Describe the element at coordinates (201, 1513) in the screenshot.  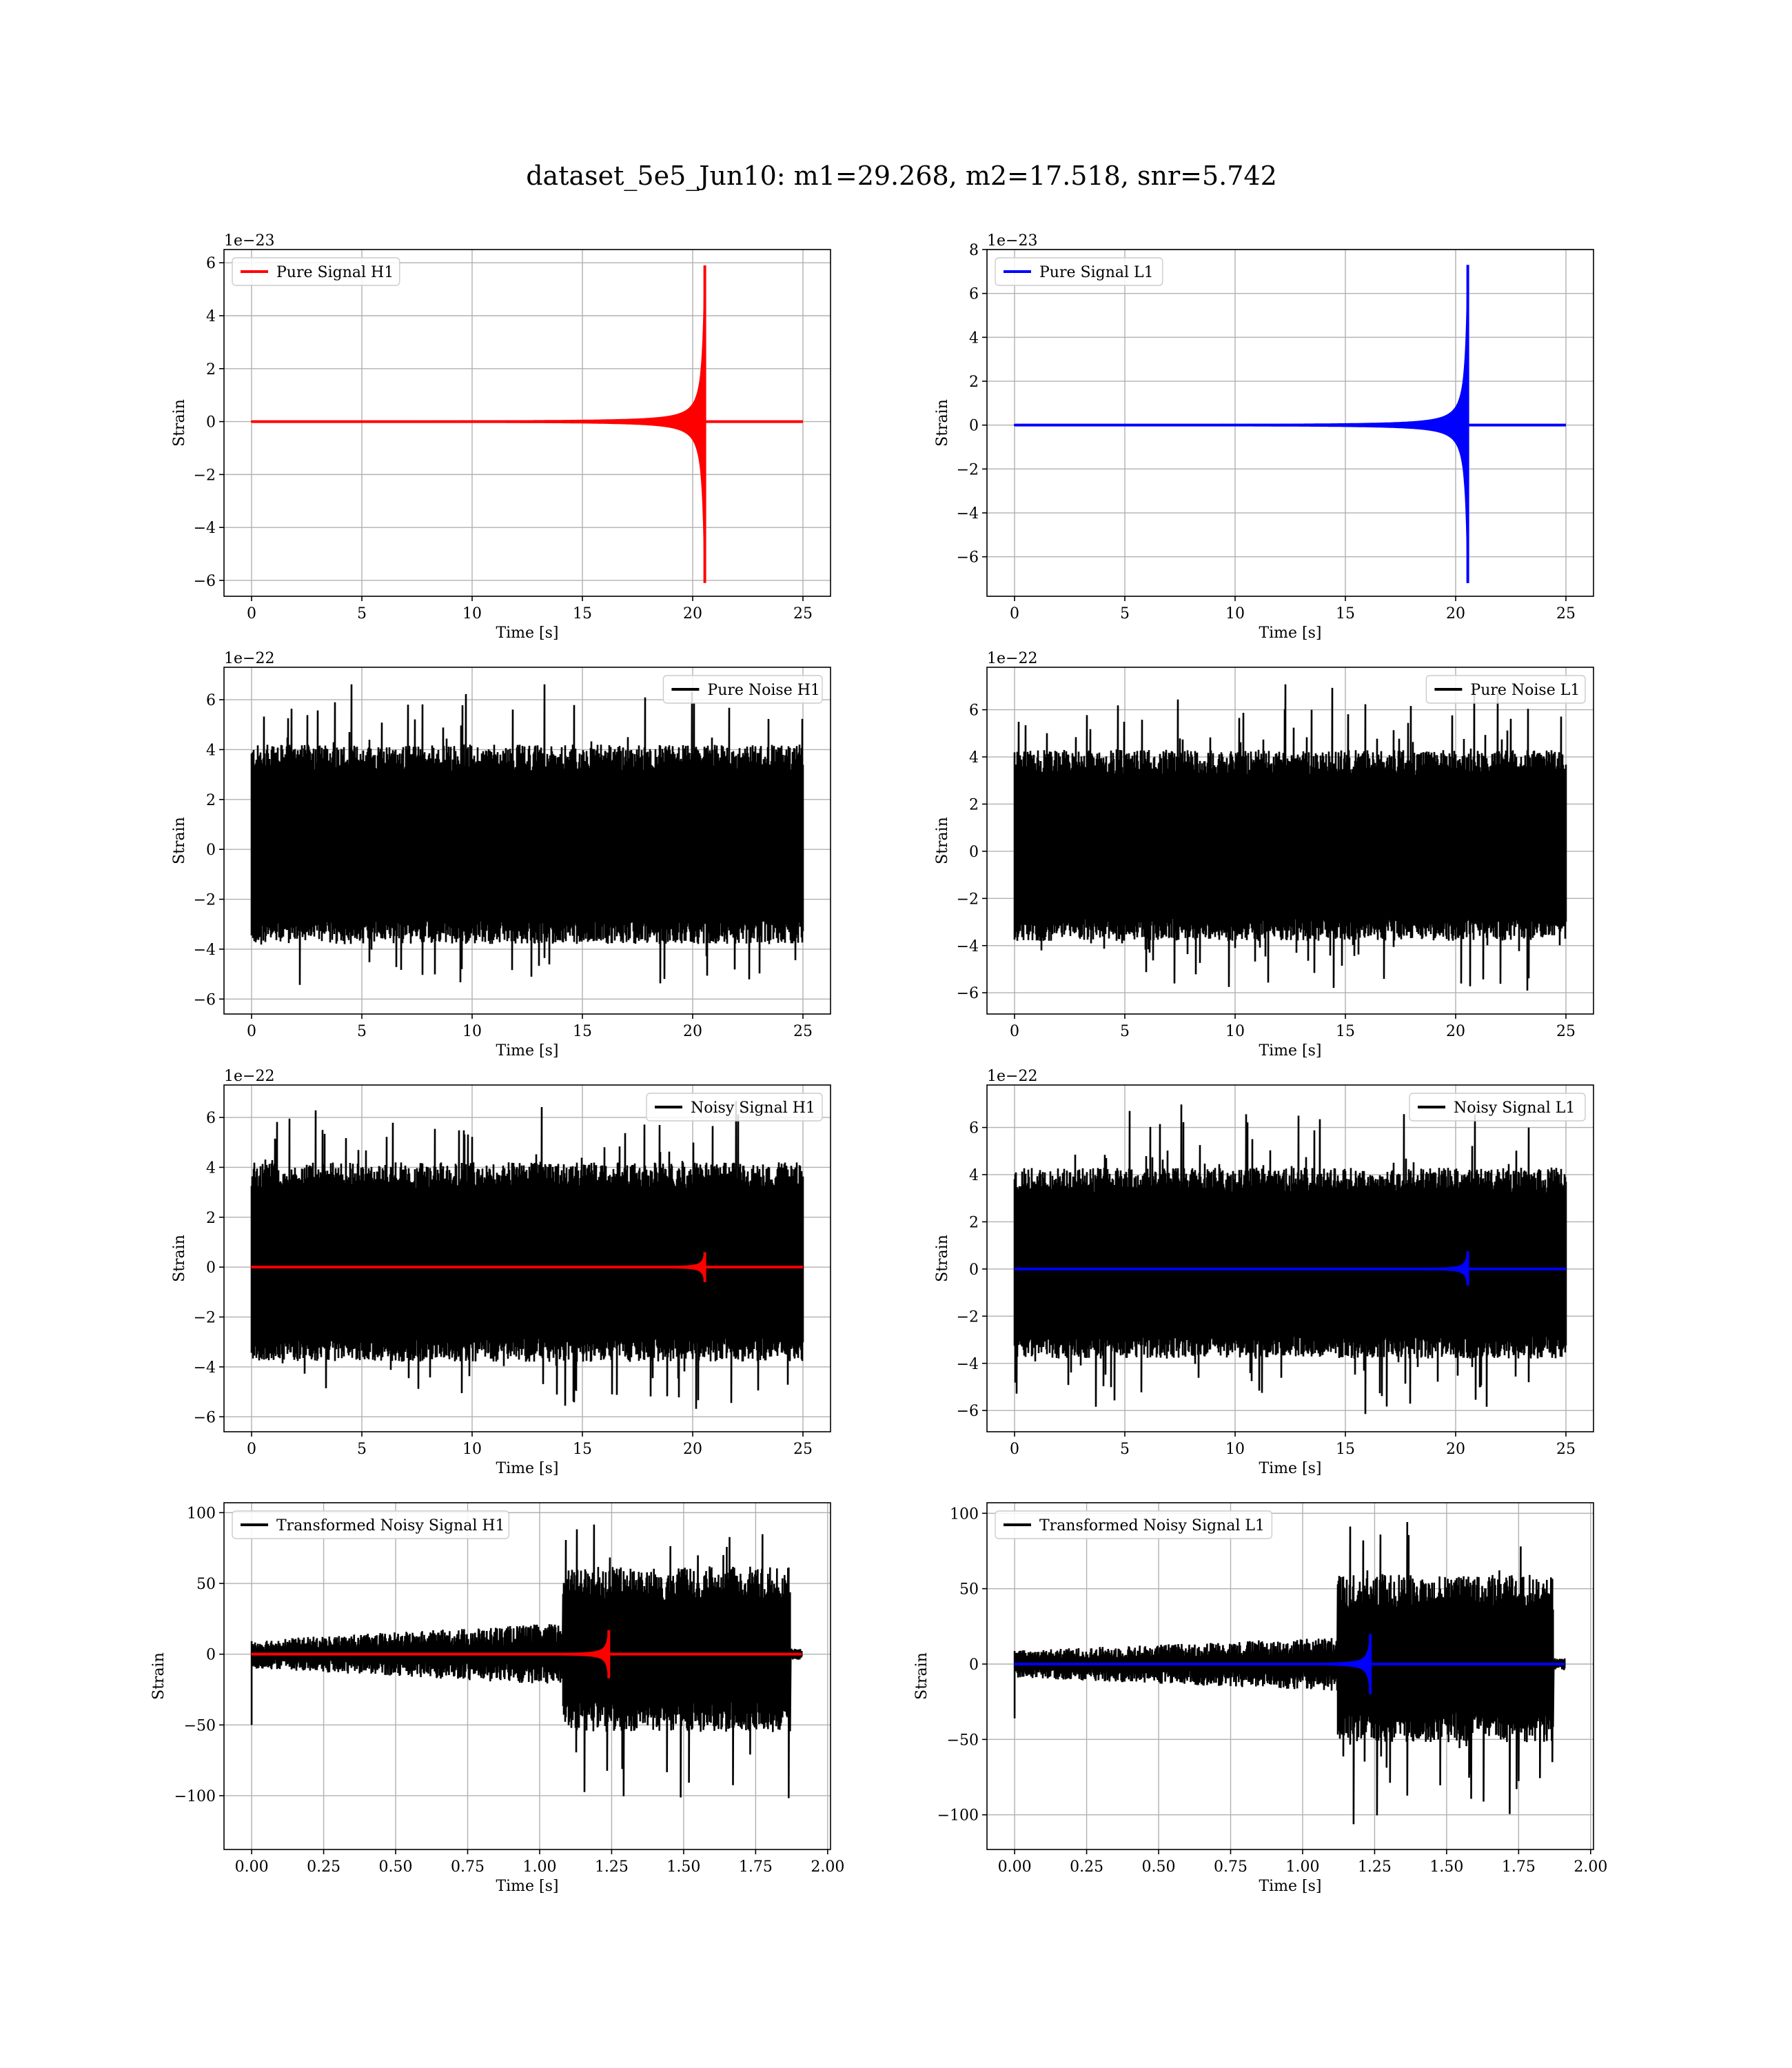
I see `y-tick-label: 100` at that location.